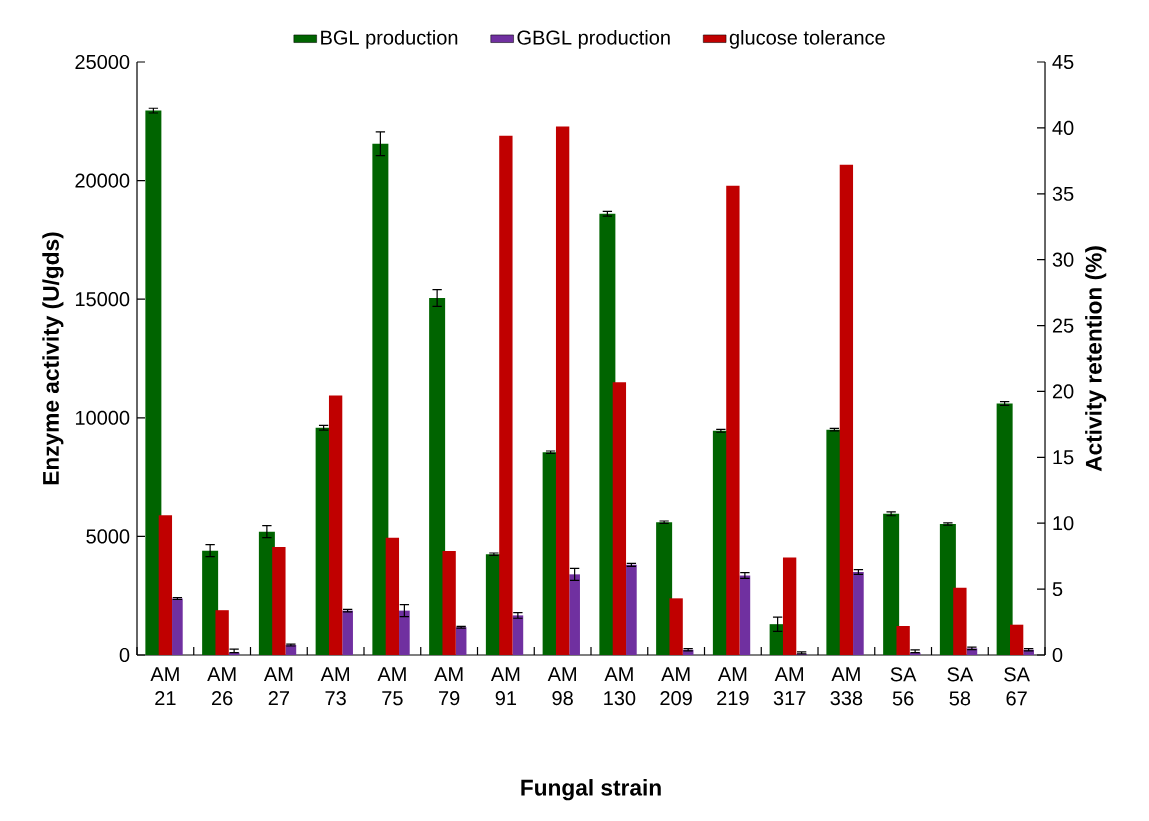 This screenshot has height=821, width=1149. Describe the element at coordinates (1063, 523) in the screenshot. I see `y2-tick-label: 10` at that location.